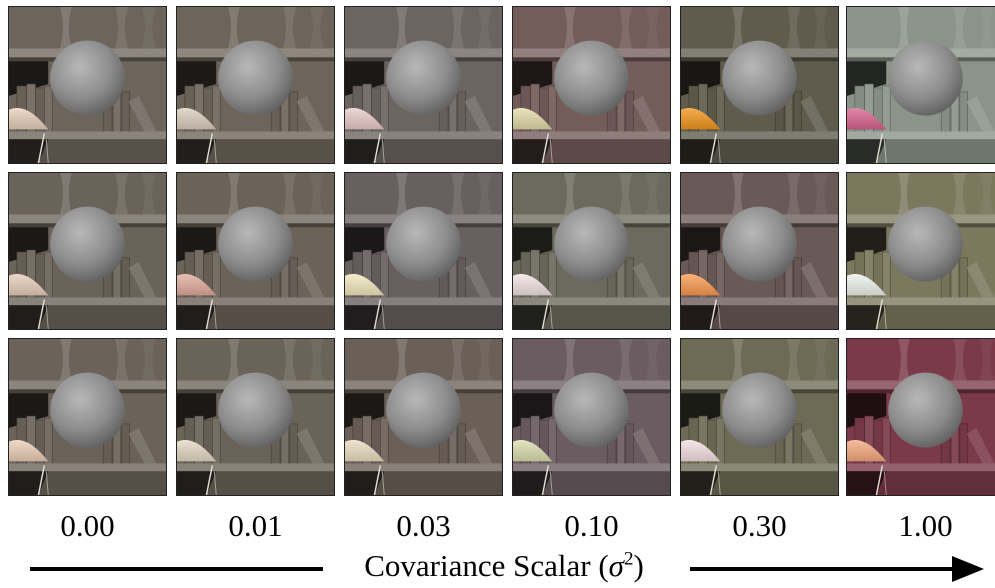 This screenshot has height=588, width=995. Describe the element at coordinates (87, 525) in the screenshot. I see `column-label: 0.00` at that location.